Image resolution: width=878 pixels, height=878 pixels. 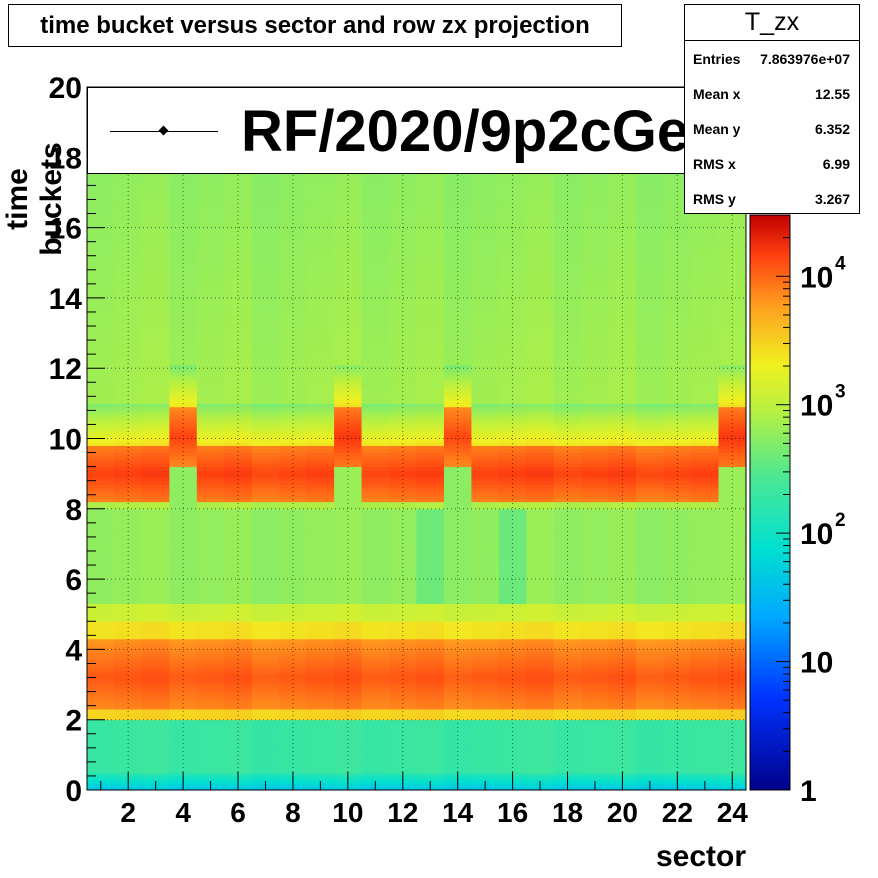 I want to click on stats-row-mean-y: Mean y 6.352, so click(x=772, y=128).